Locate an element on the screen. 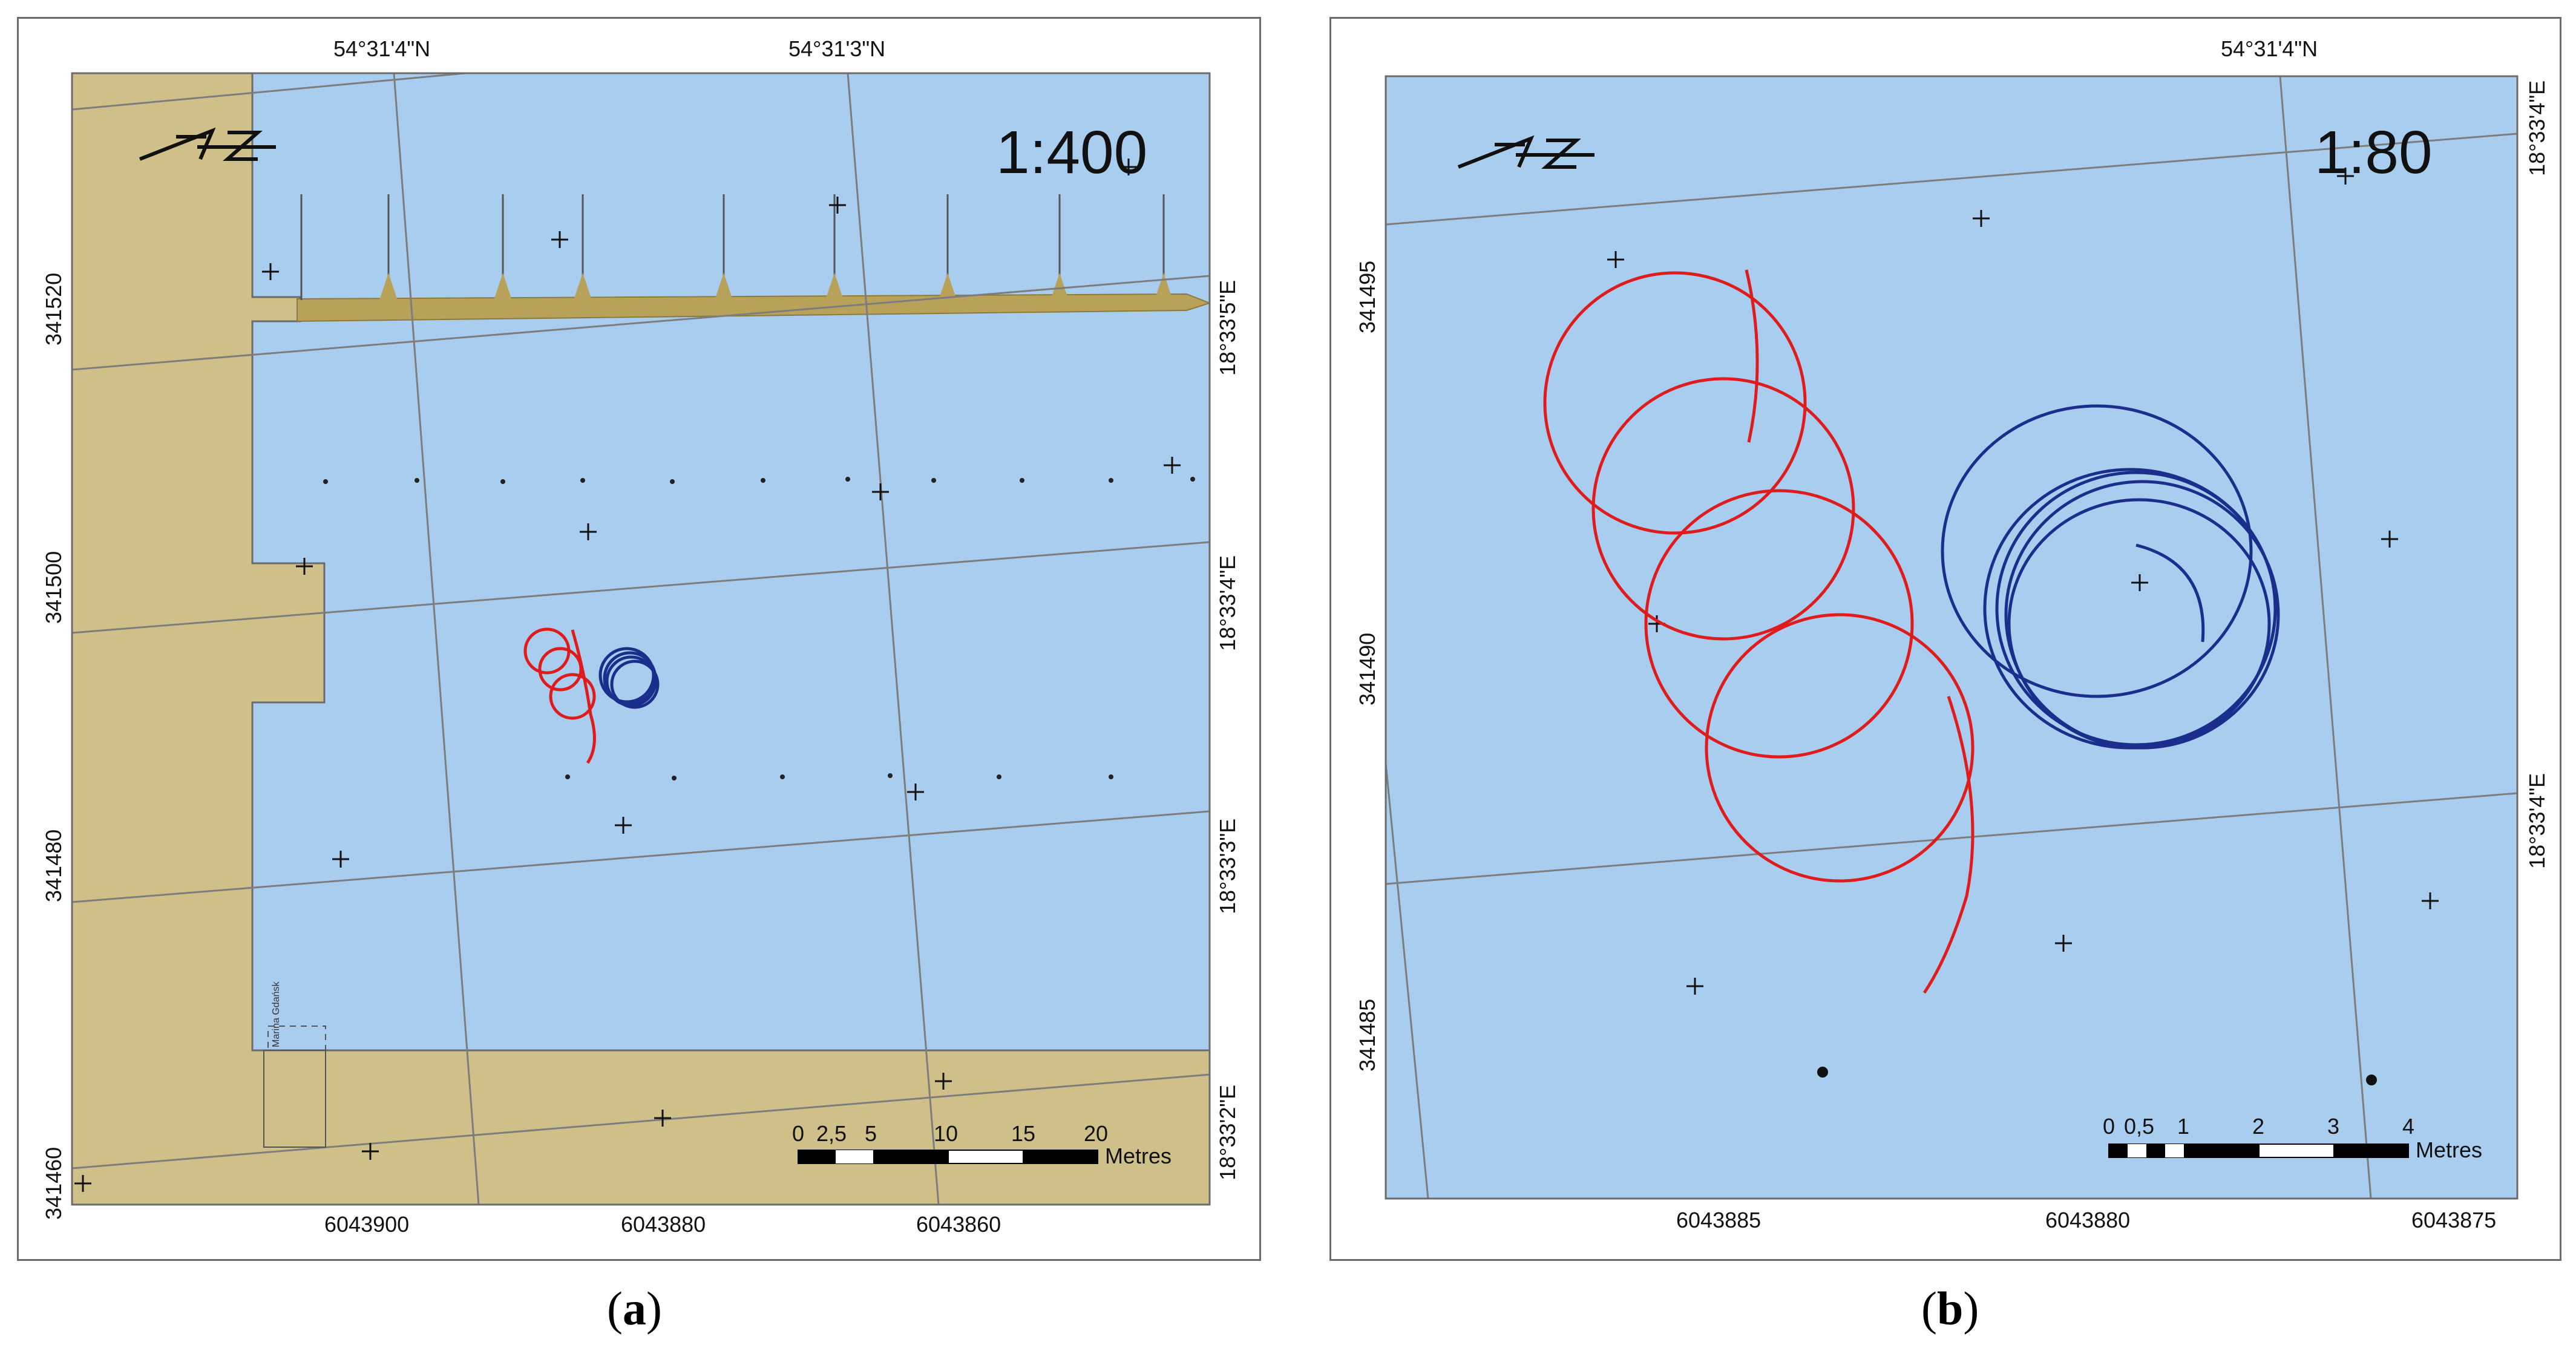 Image resolution: width=2576 pixels, height=1348 pixels. y-coord-label: 341460 is located at coordinates (53, 1183).